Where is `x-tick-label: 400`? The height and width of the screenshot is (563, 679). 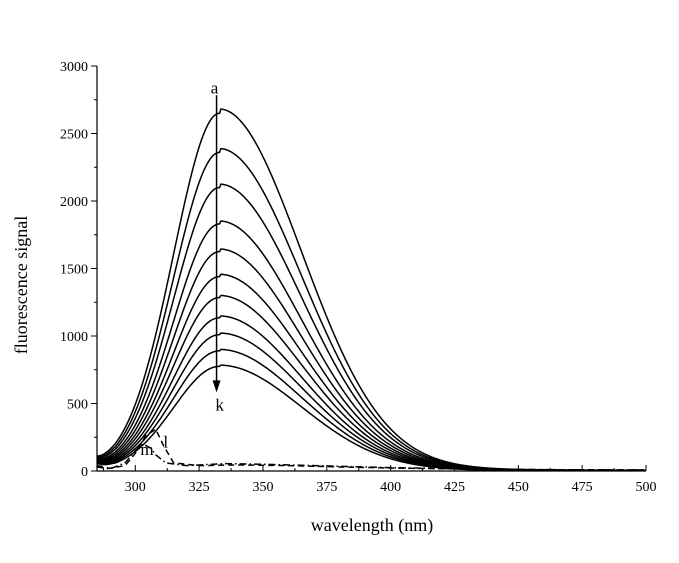
x-tick-label: 400 is located at coordinates (390, 487).